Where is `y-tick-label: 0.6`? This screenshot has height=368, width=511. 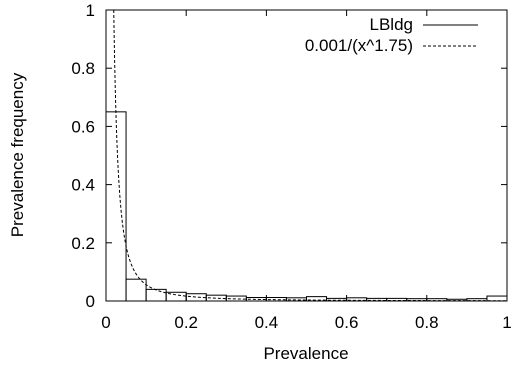 y-tick-label: 0.6 is located at coordinates (83, 126).